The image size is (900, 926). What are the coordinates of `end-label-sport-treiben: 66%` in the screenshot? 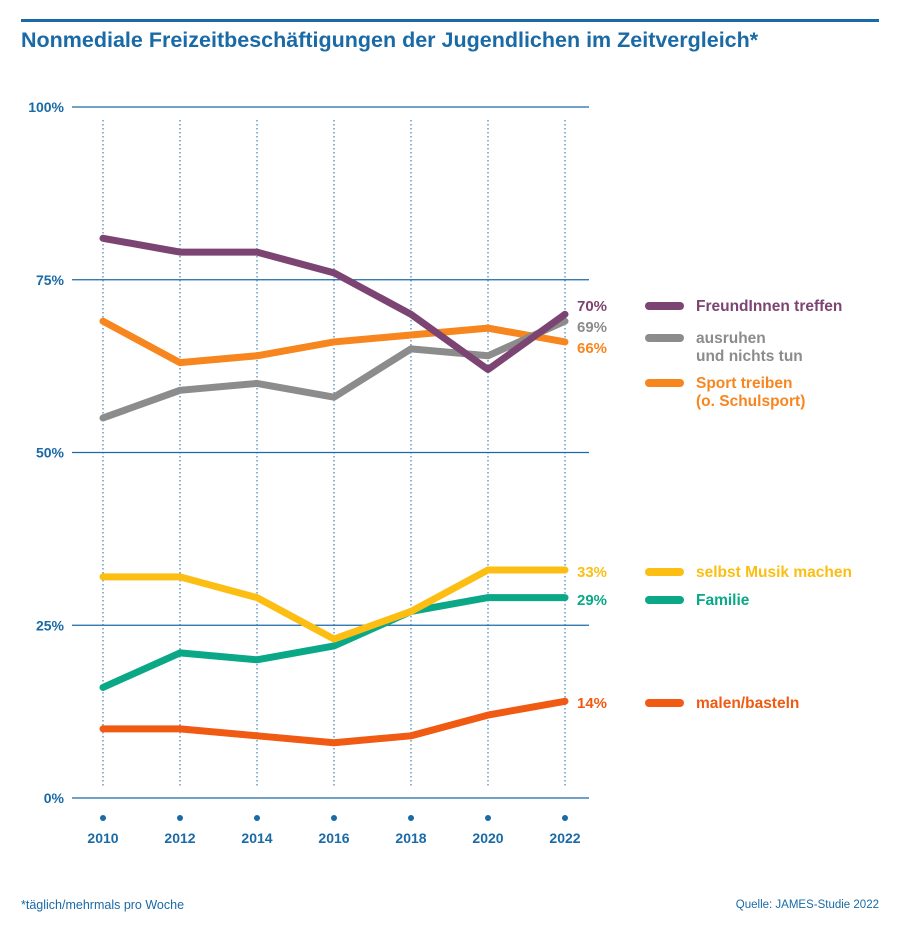 It's located at (592, 348).